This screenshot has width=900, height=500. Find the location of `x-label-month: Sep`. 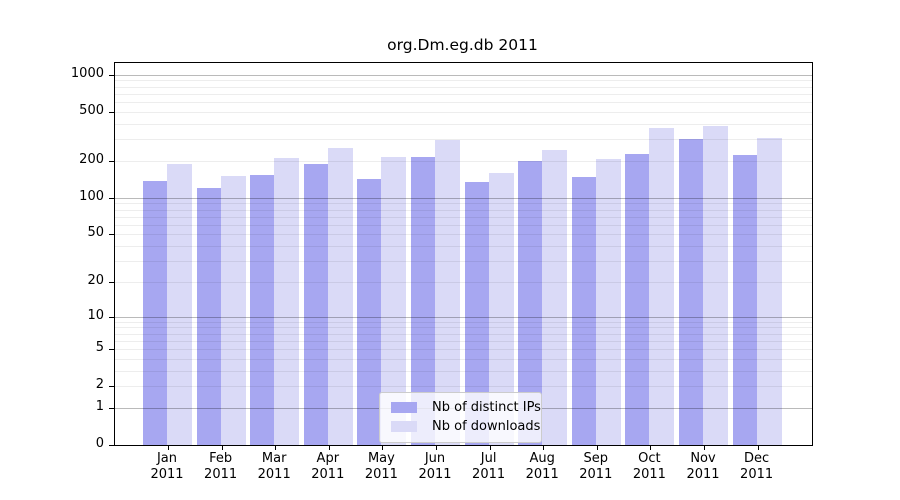

x-label-month: Sep is located at coordinates (596, 458).